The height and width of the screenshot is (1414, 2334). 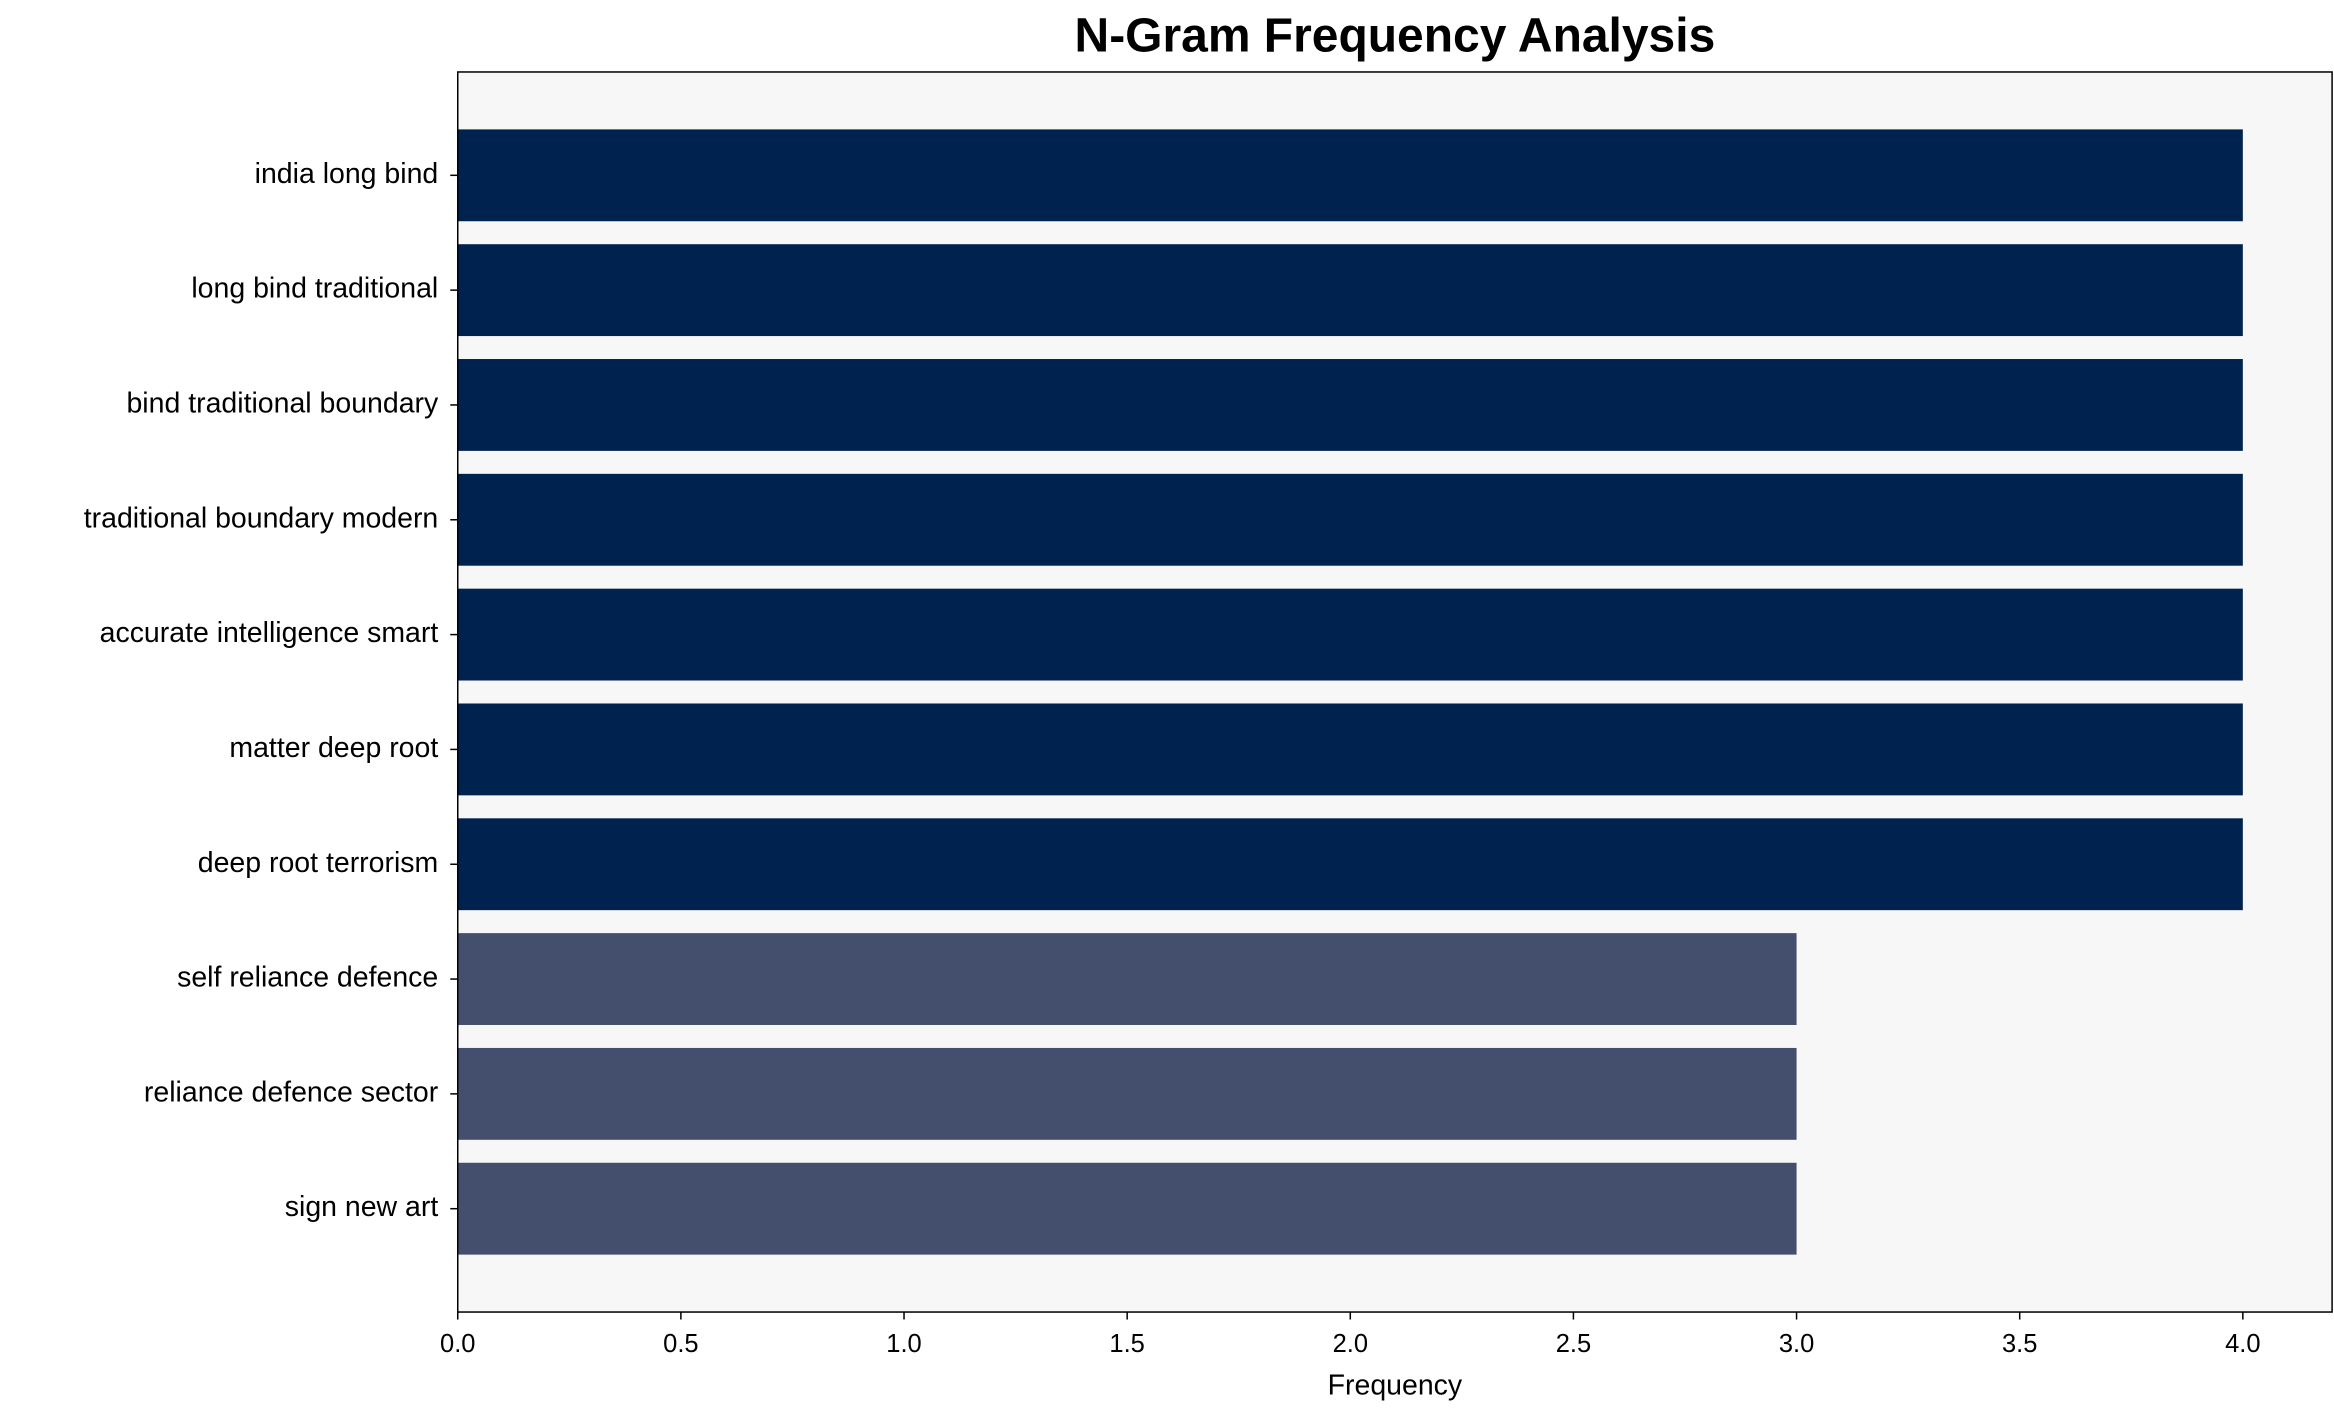 What do you see at coordinates (457, 1344) in the screenshot?
I see `x-tick-label: 0.0` at bounding box center [457, 1344].